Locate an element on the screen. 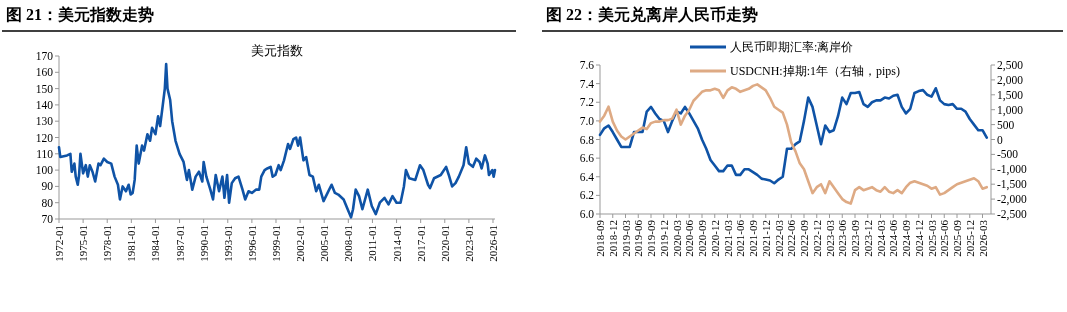 The image size is (1067, 312). x-tick-label: 2024-09 is located at coordinates (906, 238).